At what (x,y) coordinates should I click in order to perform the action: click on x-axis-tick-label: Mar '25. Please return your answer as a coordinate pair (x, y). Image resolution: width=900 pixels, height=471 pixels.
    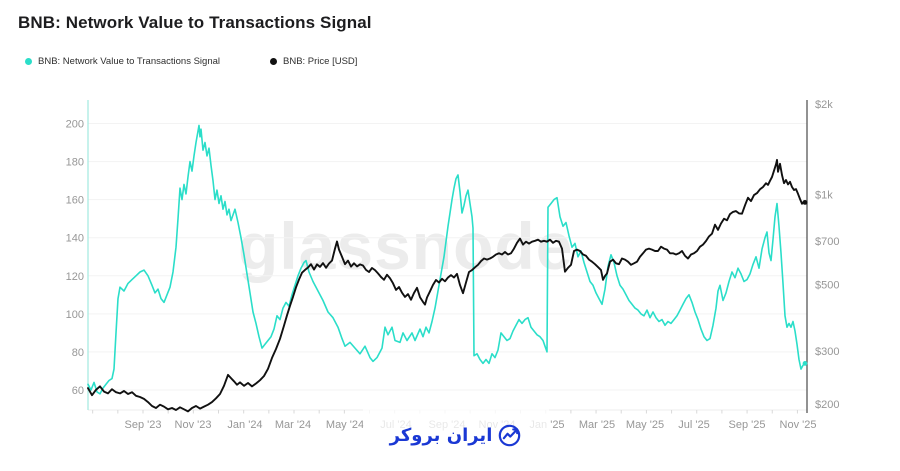
    Looking at the image, I should click on (597, 425).